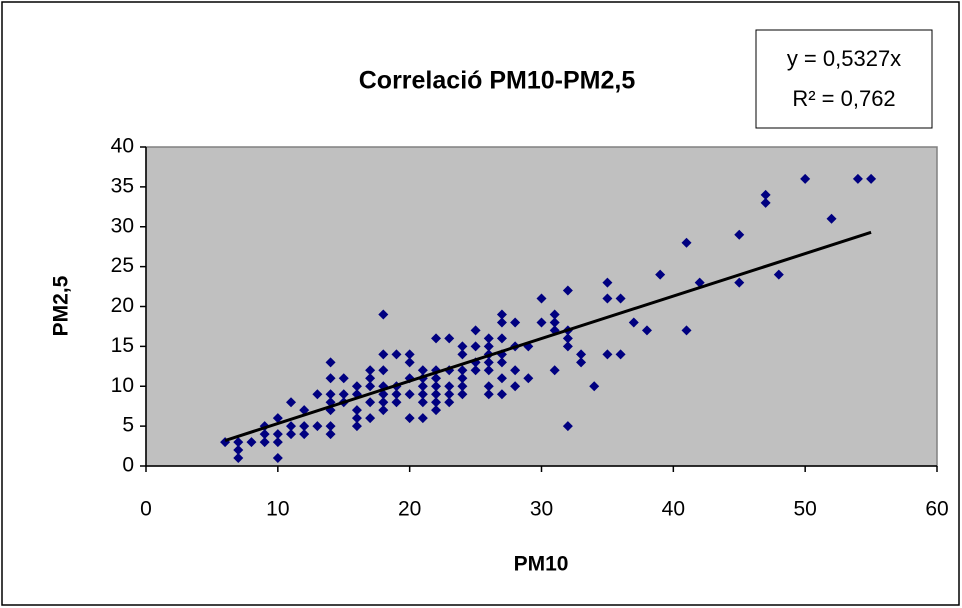  What do you see at coordinates (541, 509) in the screenshot?
I see `x-tick-label: 30` at bounding box center [541, 509].